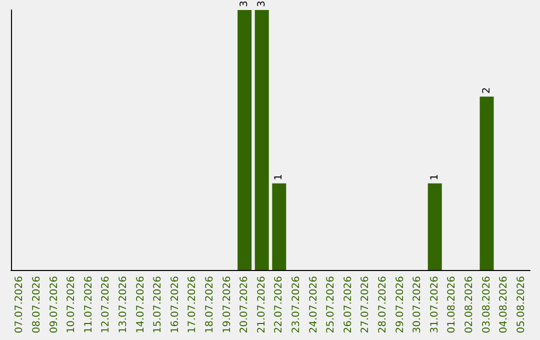 This screenshot has width=540, height=340. I want to click on x-tick-label: 22.07.2026, so click(279, 305).